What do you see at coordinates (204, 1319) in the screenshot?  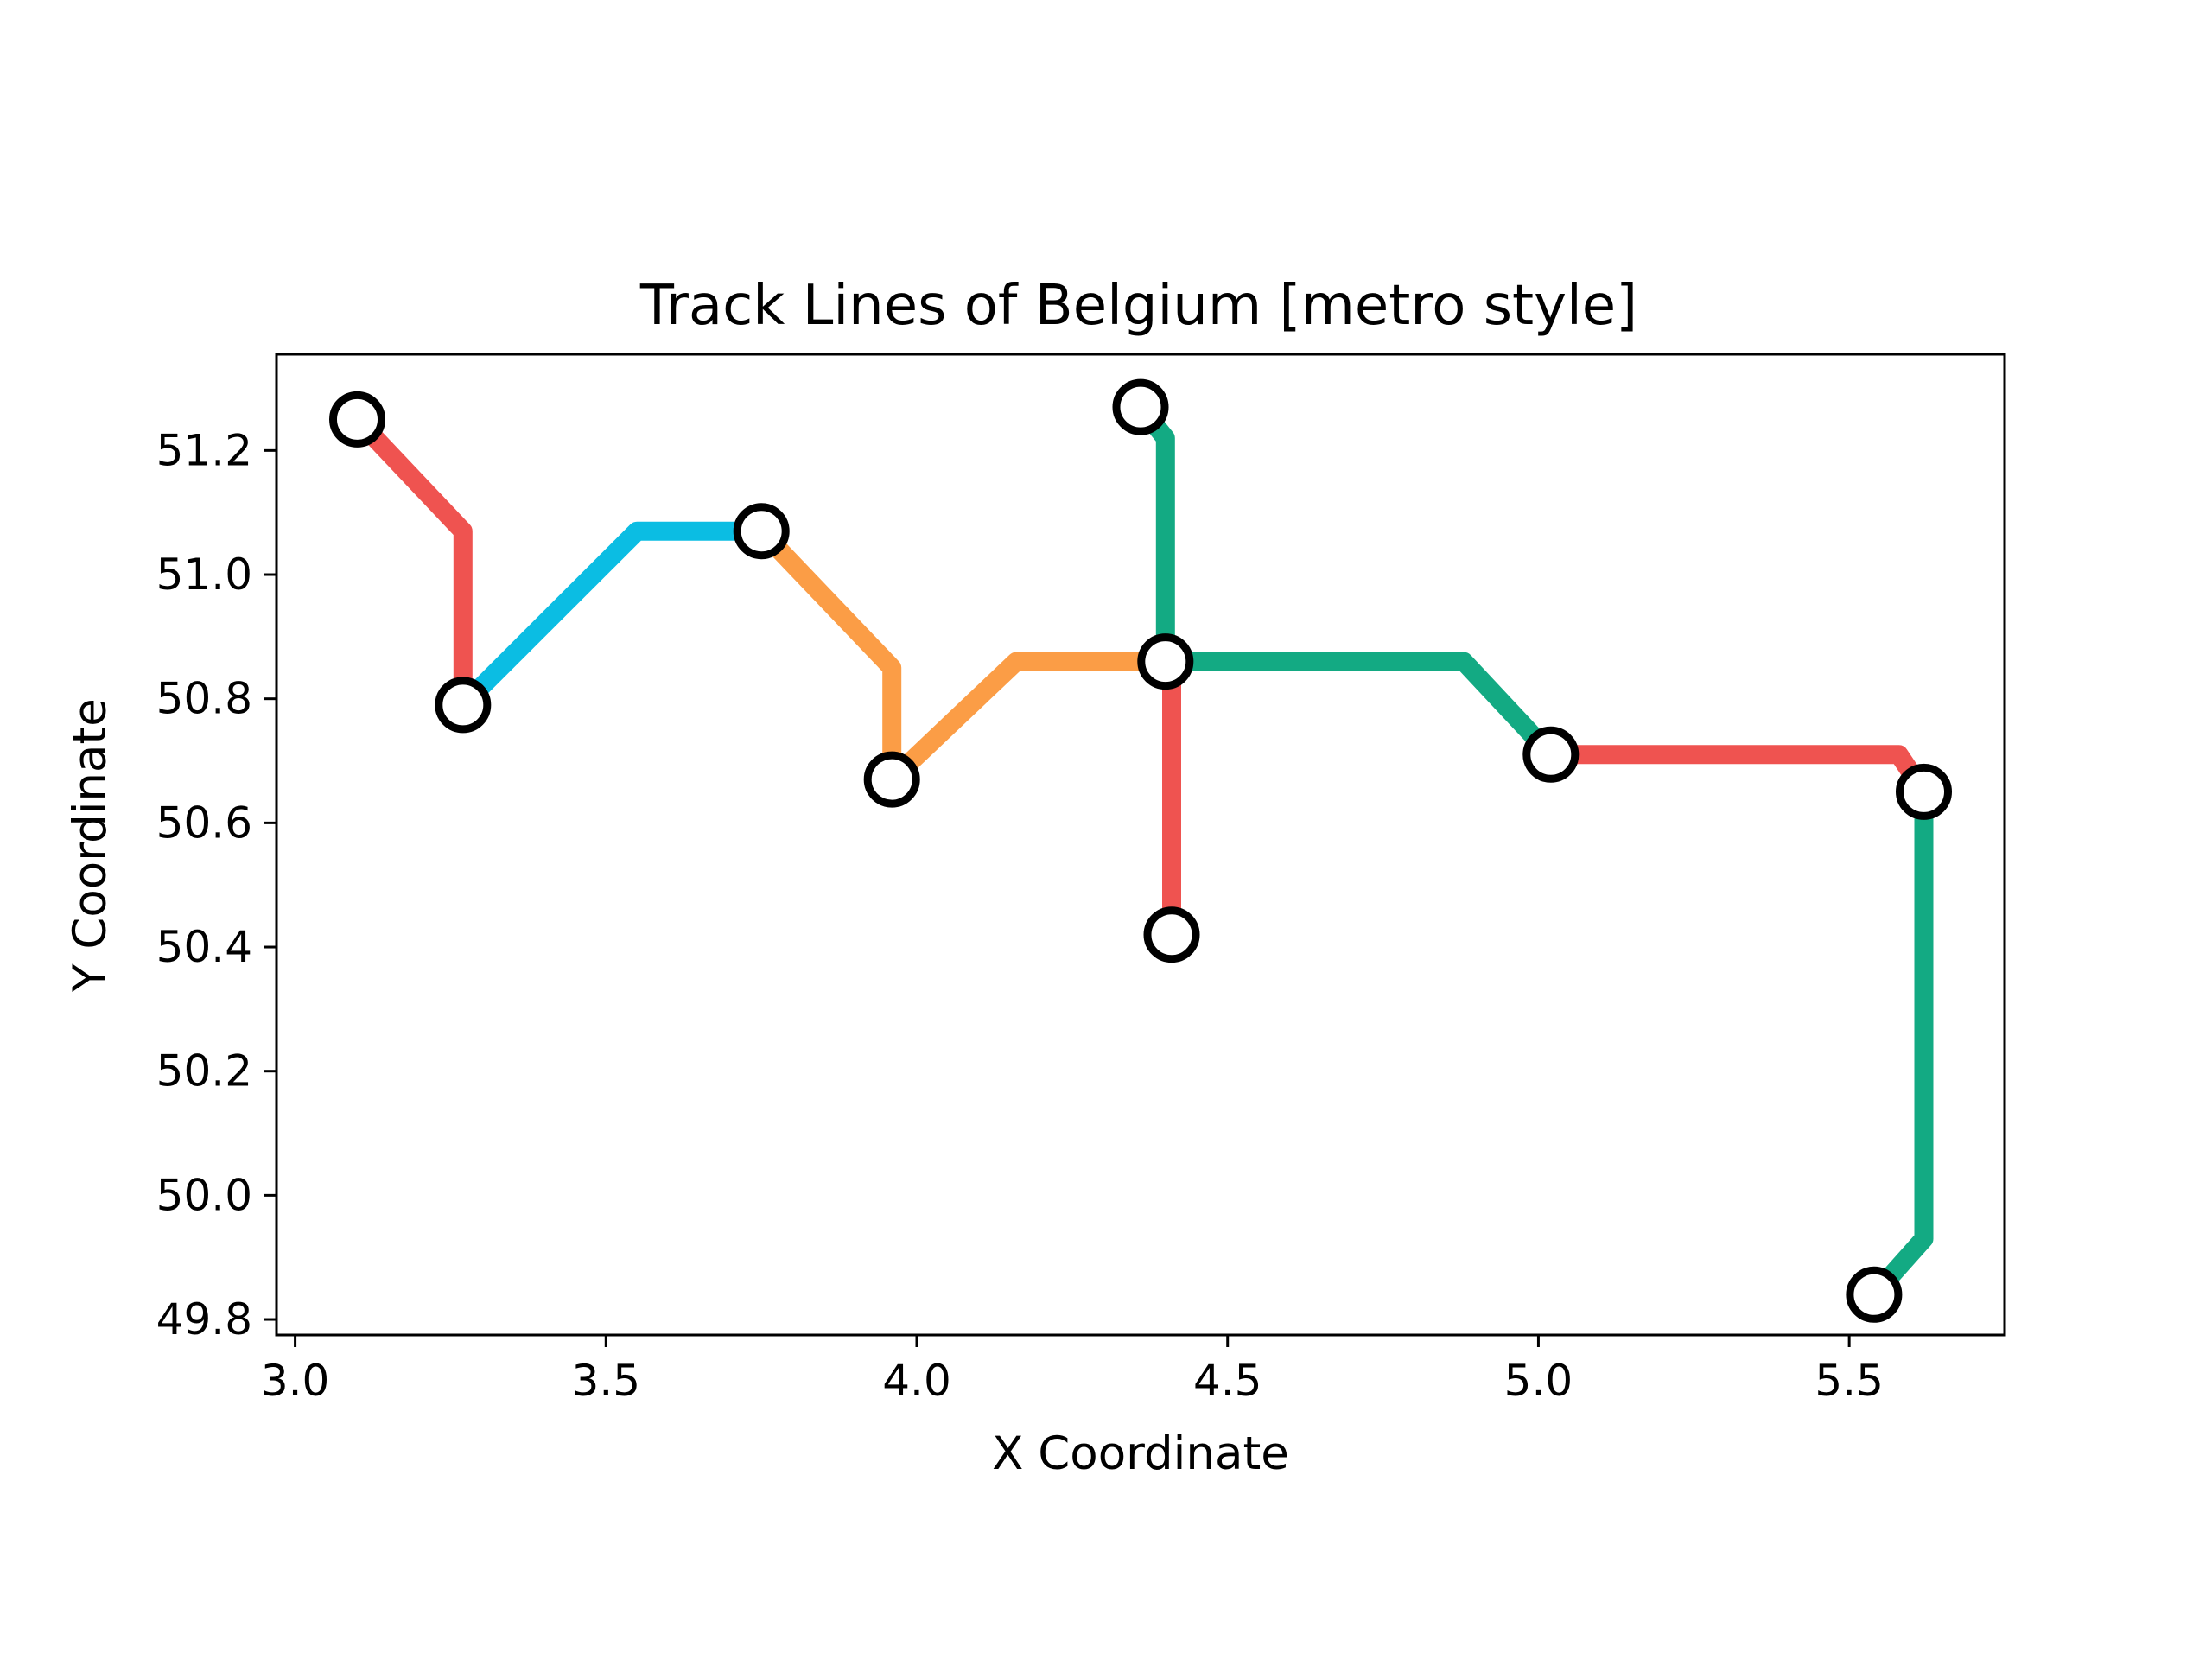 I see `y-tick-label-1: 49.8` at bounding box center [204, 1319].